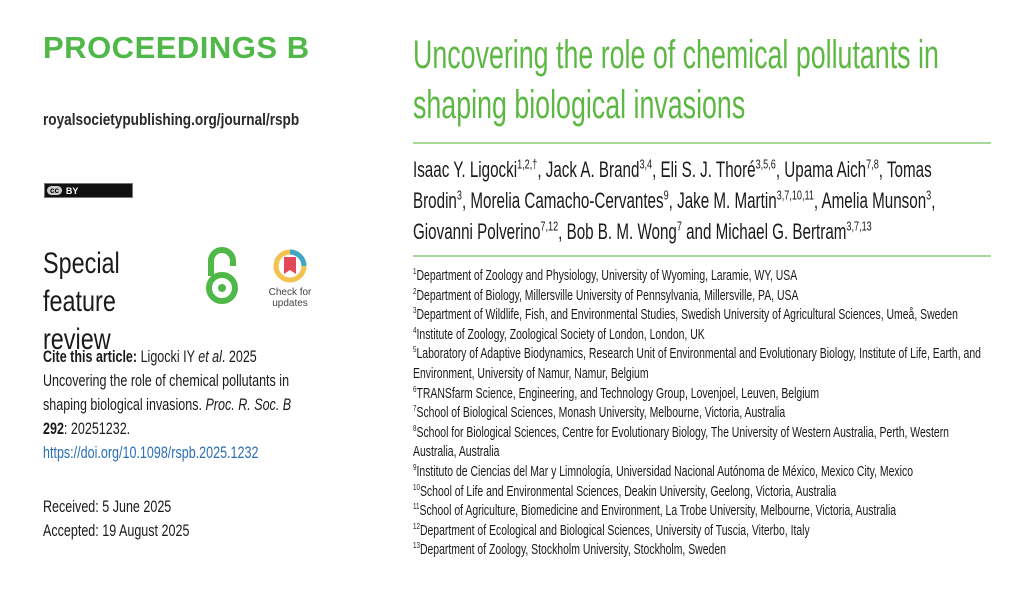 Image resolution: width=1023 pixels, height=601 pixels. I want to click on article-type-line: Special feature, so click(81, 282).